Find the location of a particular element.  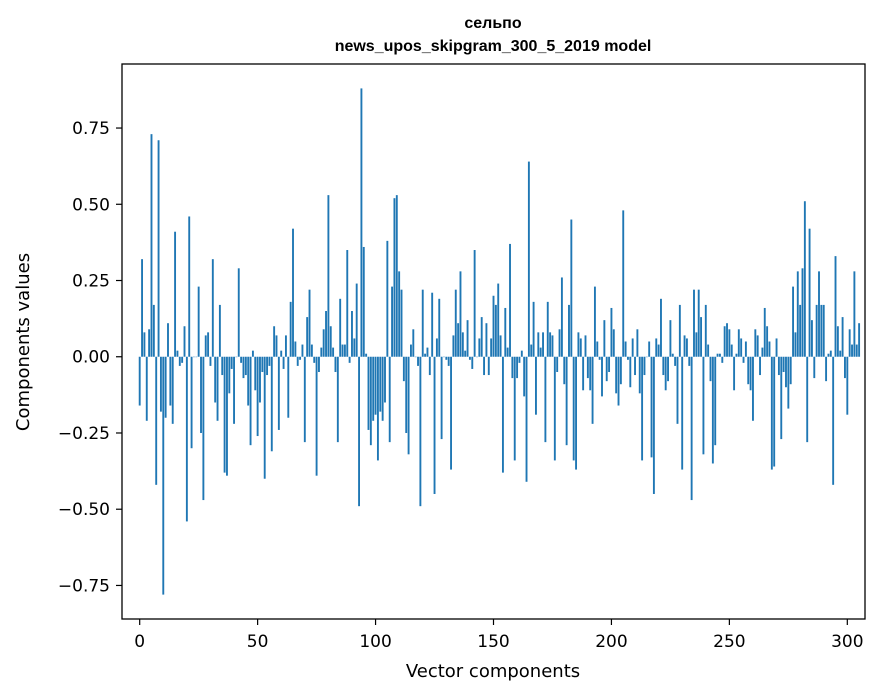

x-tick-label: 300 is located at coordinates (847, 642).